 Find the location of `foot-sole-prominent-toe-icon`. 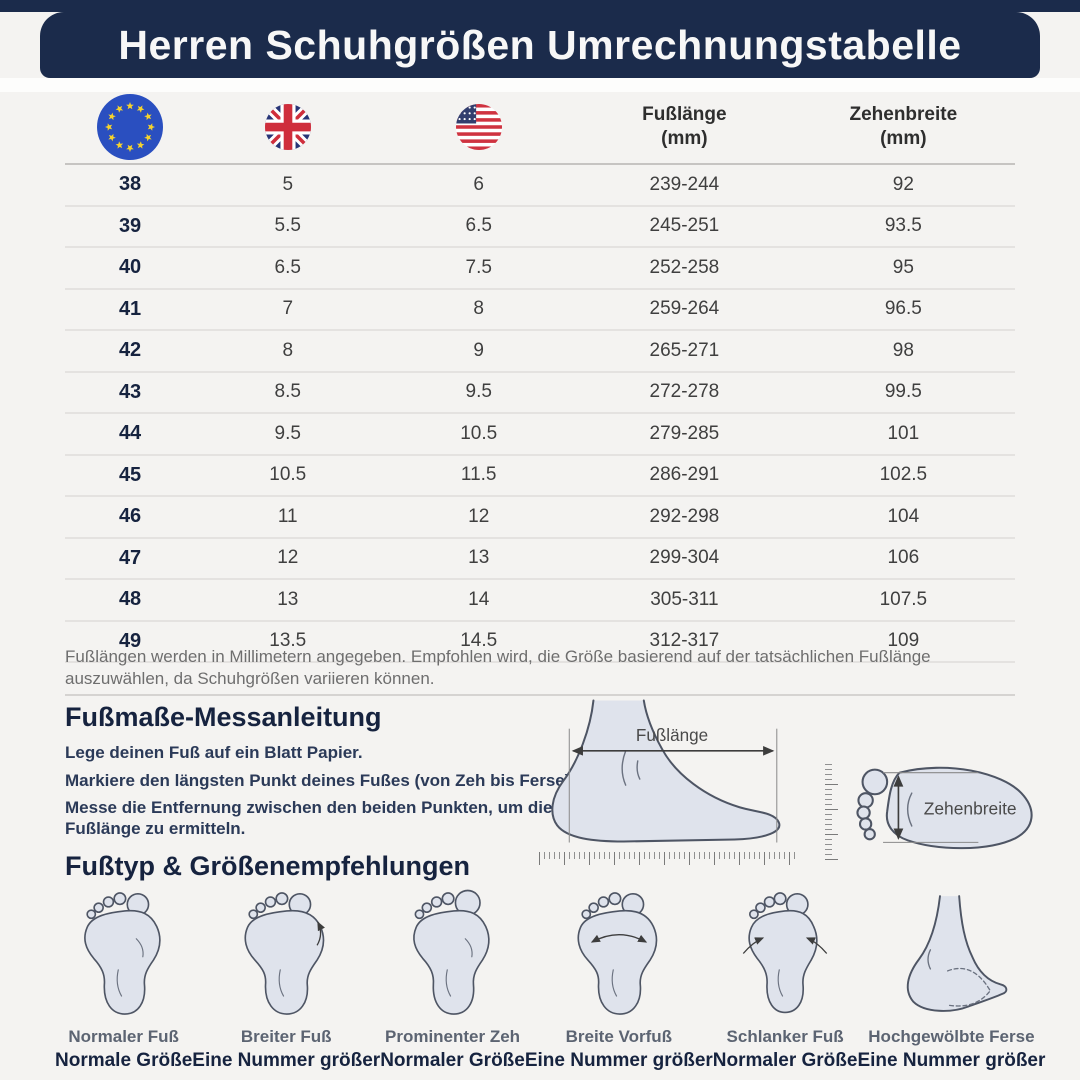

foot-sole-prominent-toe-icon is located at coordinates (451, 952).